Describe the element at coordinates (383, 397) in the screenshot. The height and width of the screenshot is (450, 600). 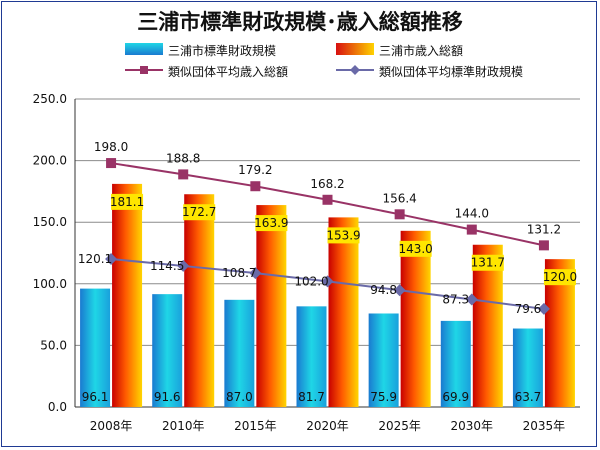
I see `data-label-standard-scale: 75.9` at that location.